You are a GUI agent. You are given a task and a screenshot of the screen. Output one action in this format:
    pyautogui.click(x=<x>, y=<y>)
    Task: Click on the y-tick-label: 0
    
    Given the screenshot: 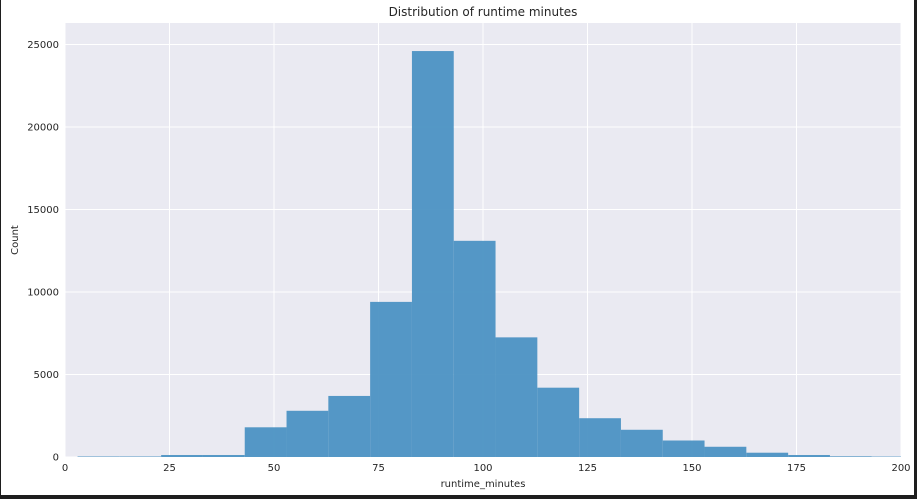 What is the action you would take?
    pyautogui.click(x=56, y=458)
    